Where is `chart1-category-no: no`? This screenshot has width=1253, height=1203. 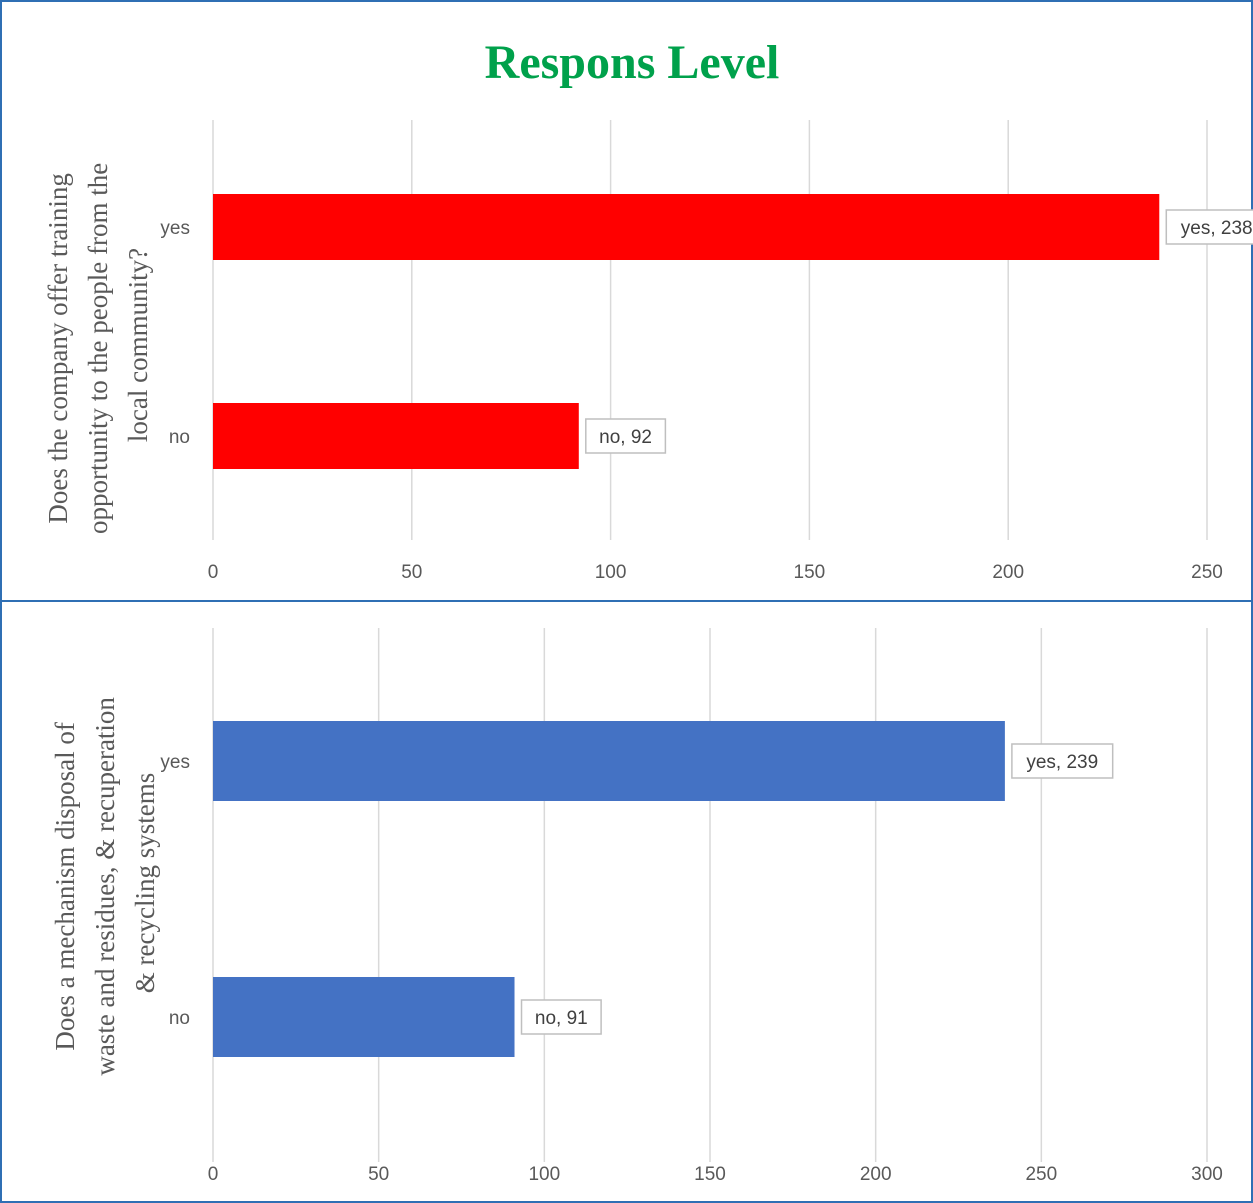
chart1-category-no: no is located at coordinates (179, 437).